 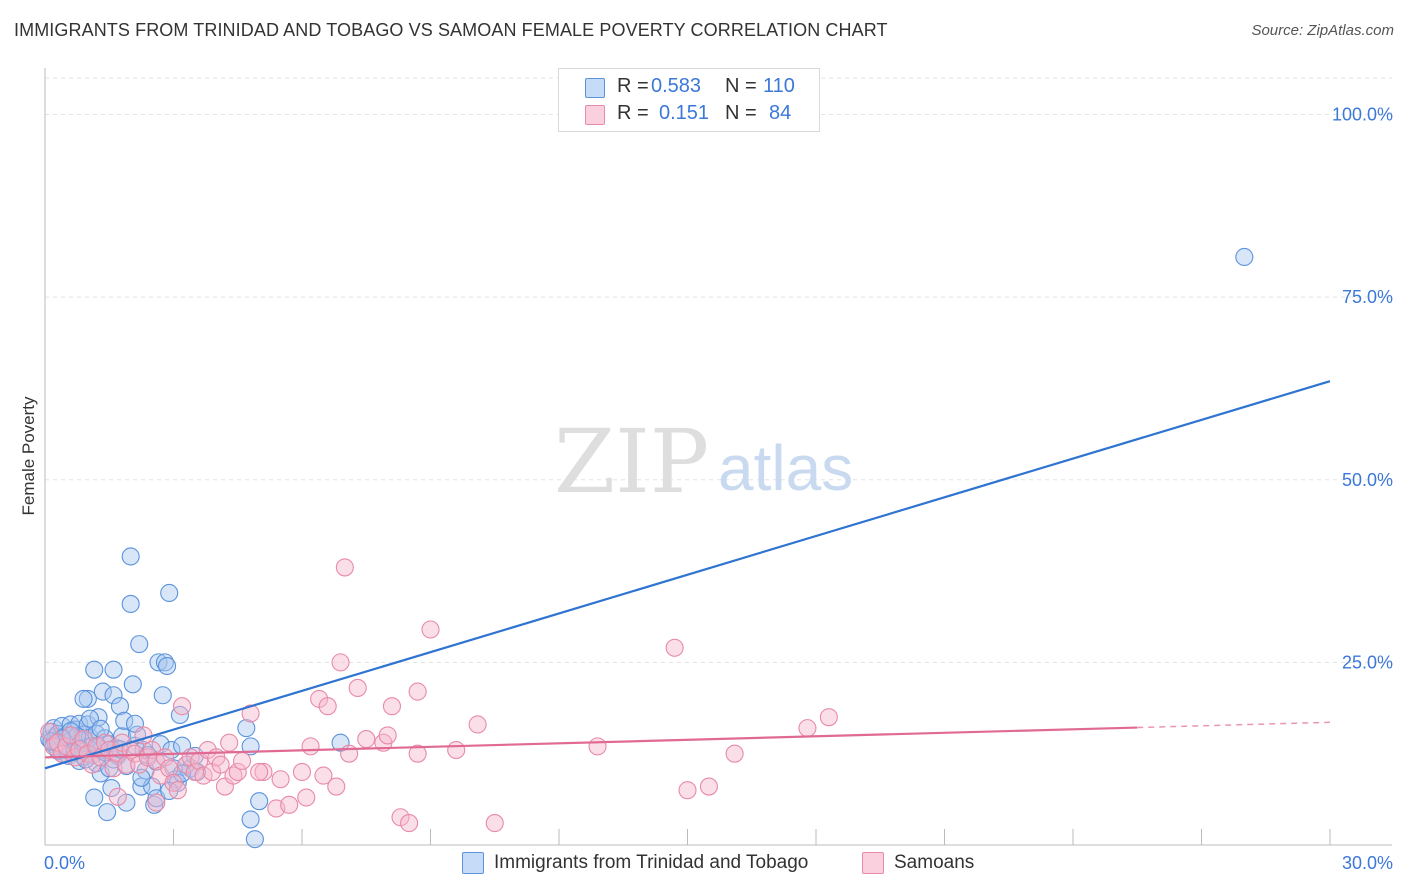 I want to click on r-value: 0.583, so click(x=676, y=86).